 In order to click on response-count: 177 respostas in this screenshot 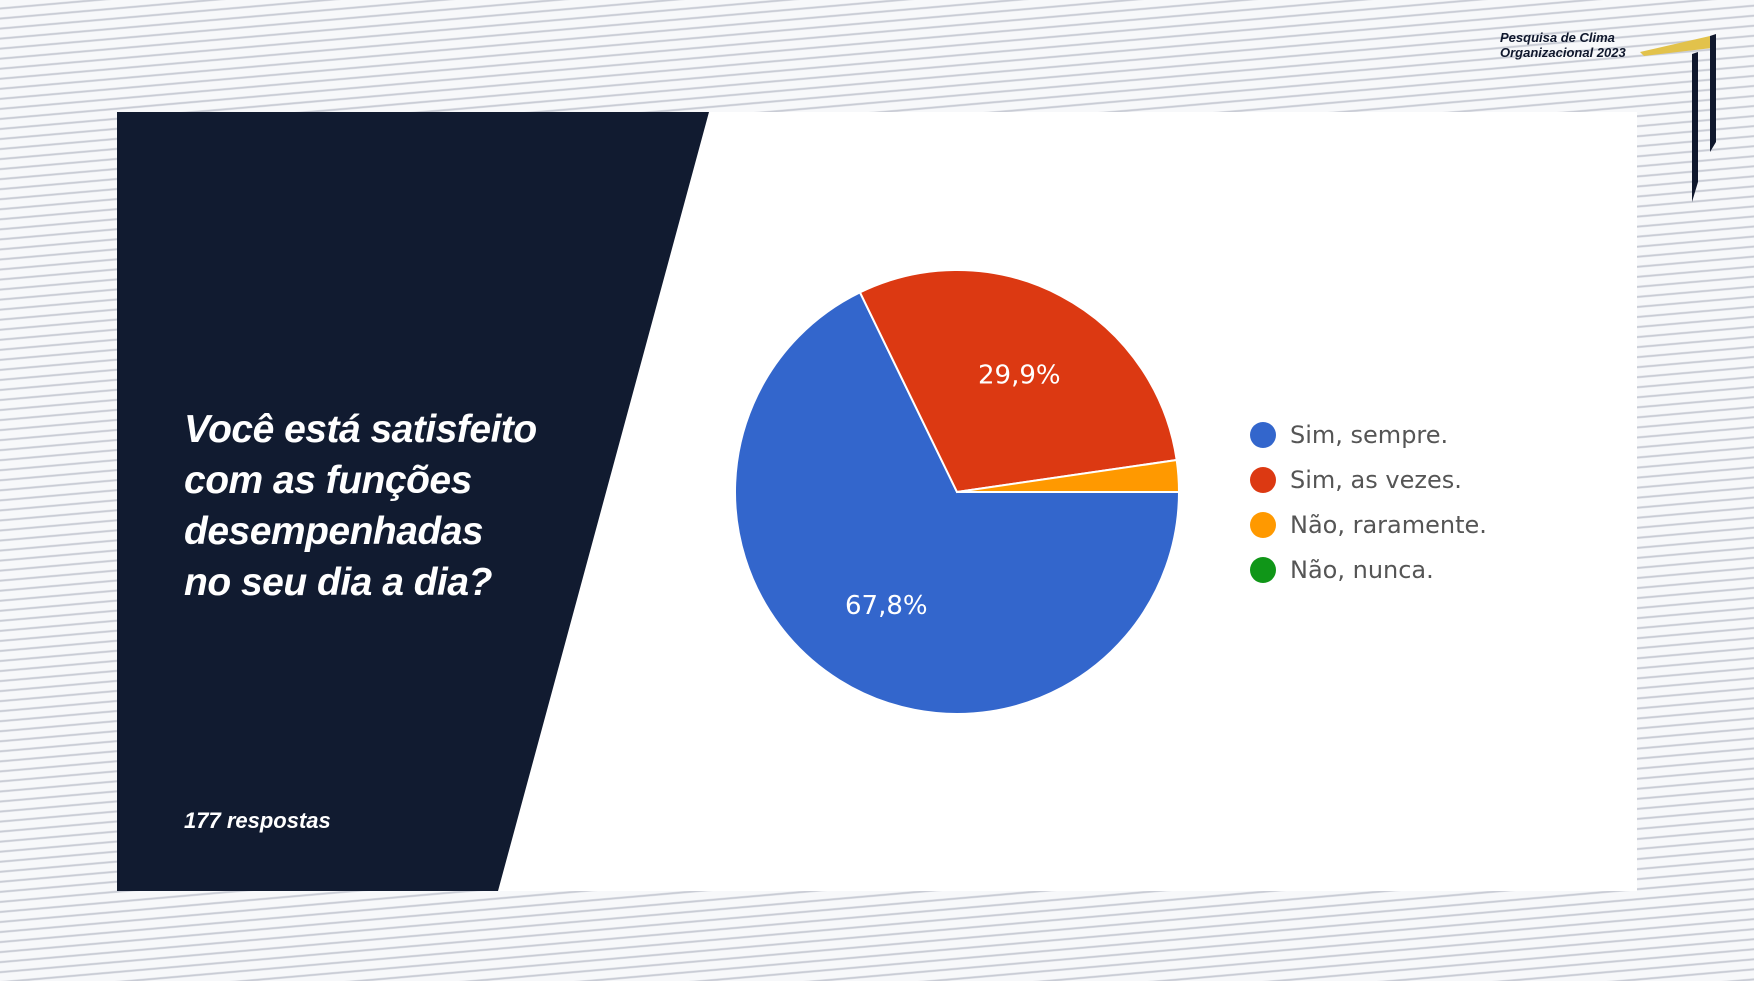, I will do `click(257, 820)`.